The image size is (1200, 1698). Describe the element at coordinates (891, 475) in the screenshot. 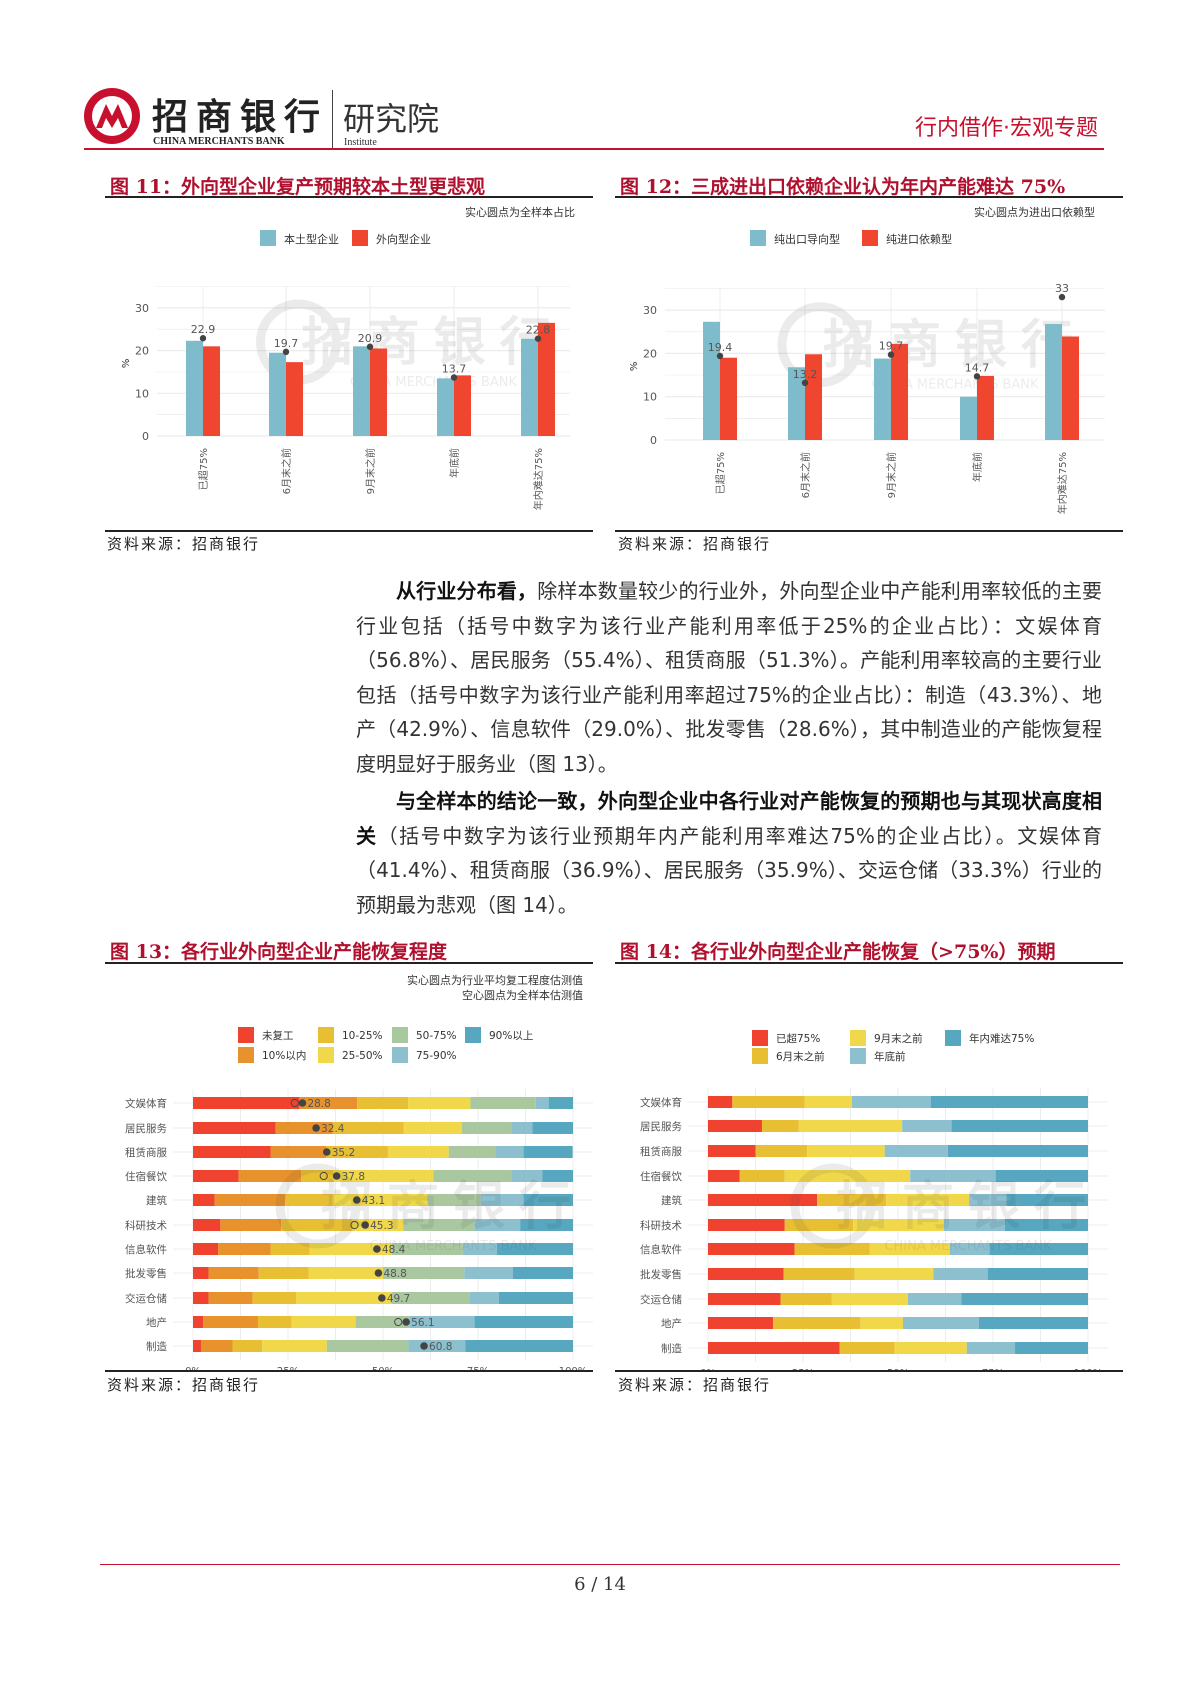

I see `x-tick-label: 9月末之前` at that location.